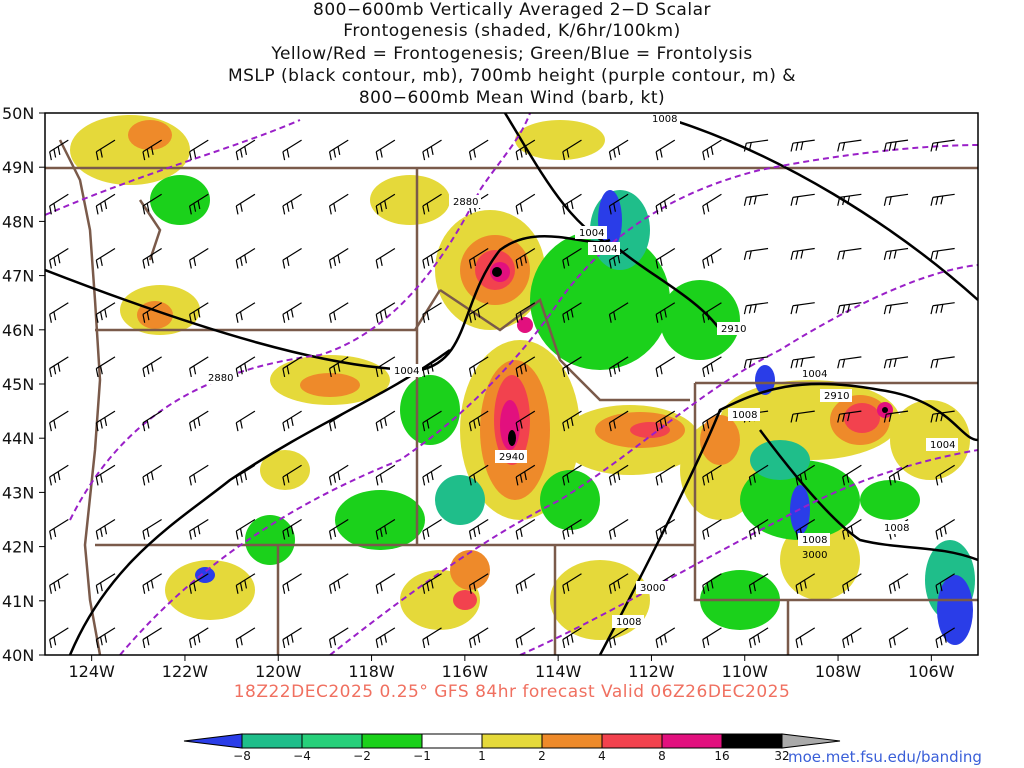 This screenshot has height=768, width=1024. Describe the element at coordinates (371, 671) in the screenshot. I see `lon-tick-label: 118W` at that location.